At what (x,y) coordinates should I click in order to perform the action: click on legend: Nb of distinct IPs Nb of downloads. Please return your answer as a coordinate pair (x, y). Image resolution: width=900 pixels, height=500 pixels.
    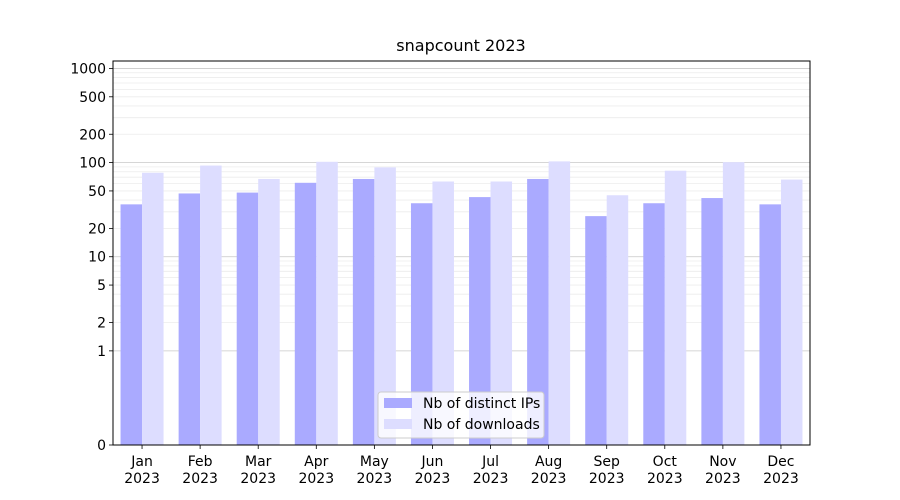
    Looking at the image, I should click on (461, 415).